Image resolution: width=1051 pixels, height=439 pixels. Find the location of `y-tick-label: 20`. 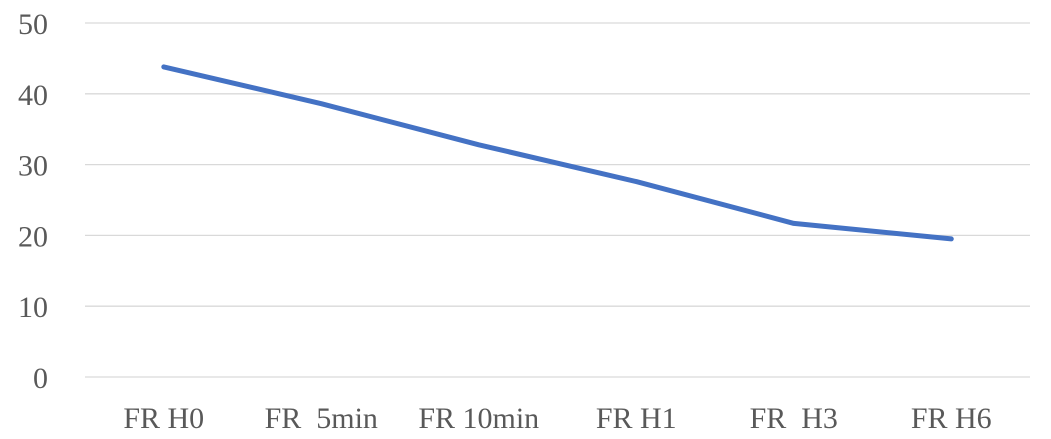

y-tick-label: 20 is located at coordinates (33, 236).